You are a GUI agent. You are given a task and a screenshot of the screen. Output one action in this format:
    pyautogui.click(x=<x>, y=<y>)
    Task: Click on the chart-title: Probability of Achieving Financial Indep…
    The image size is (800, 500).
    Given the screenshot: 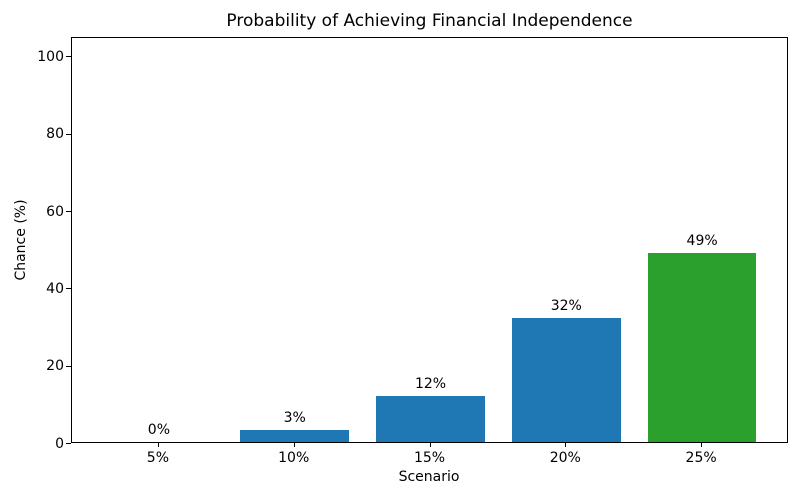 What is the action you would take?
    pyautogui.click(x=429, y=21)
    